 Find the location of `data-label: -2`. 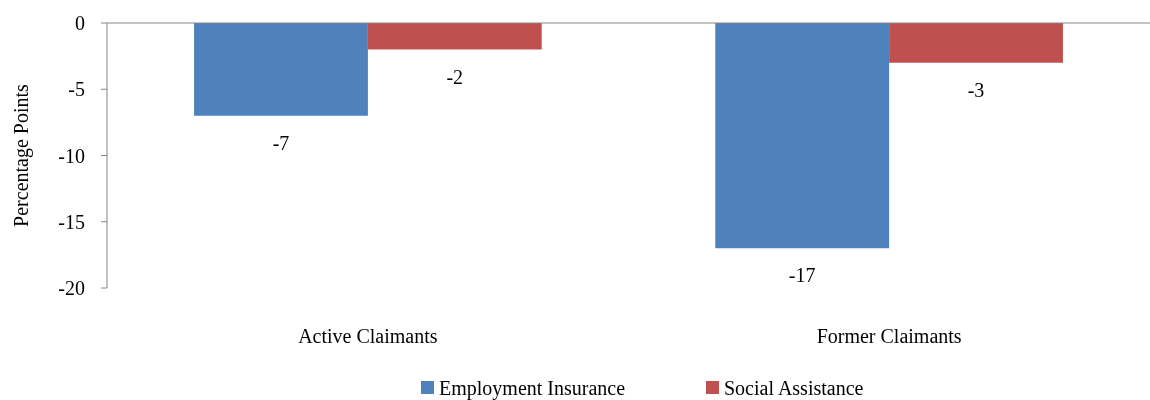

data-label: -2 is located at coordinates (455, 76).